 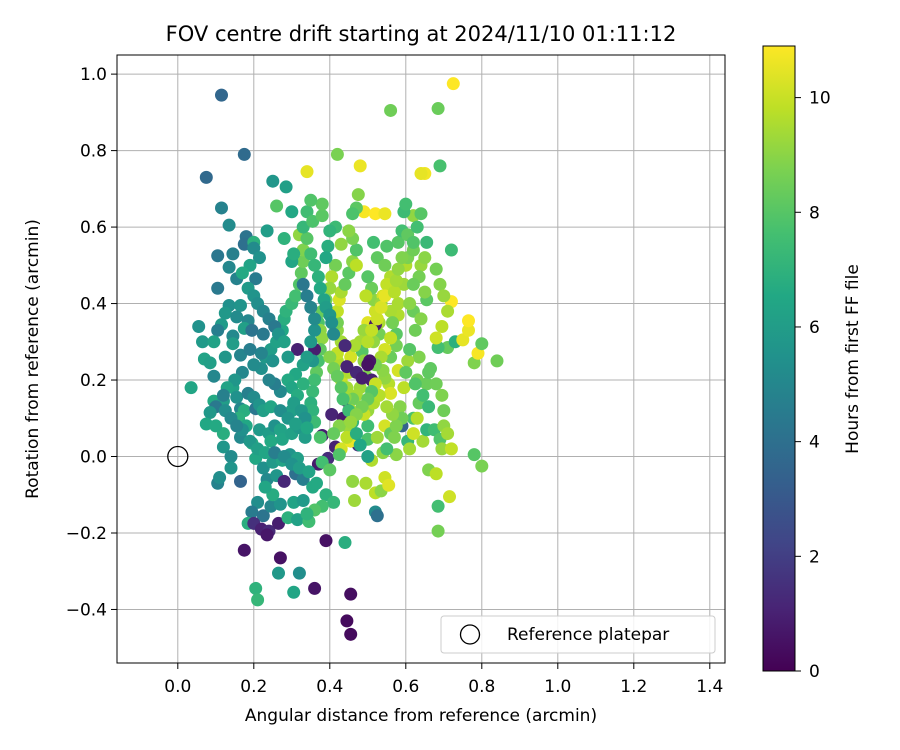 I want to click on colorbar-tick-label: 8, so click(x=814, y=213).